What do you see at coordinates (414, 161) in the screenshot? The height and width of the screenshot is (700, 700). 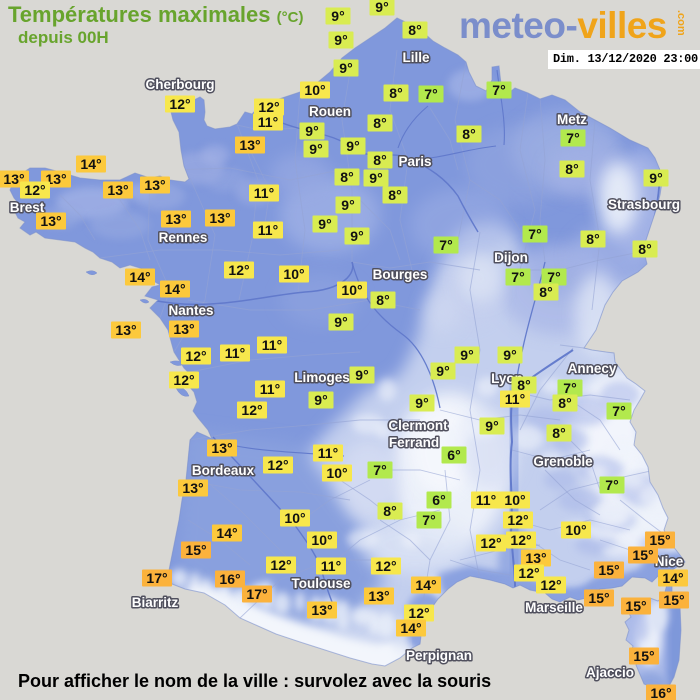 I see `svg-text: Paris` at bounding box center [414, 161].